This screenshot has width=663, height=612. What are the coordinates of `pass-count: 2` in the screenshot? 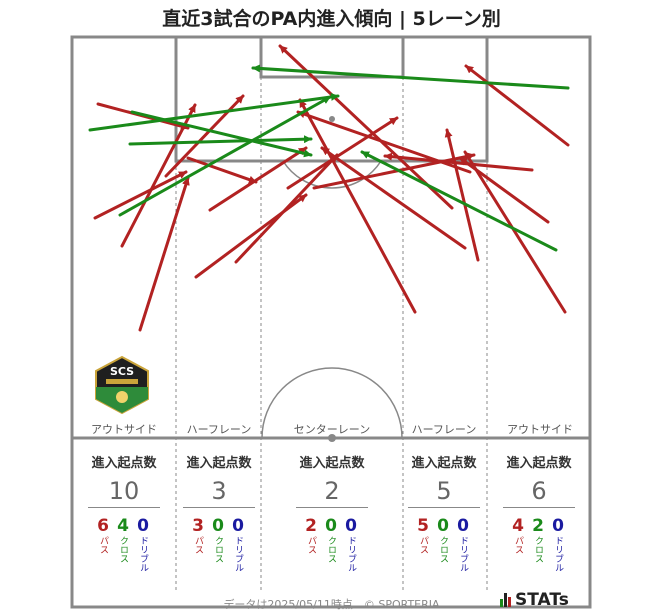 It's located at (311, 526).